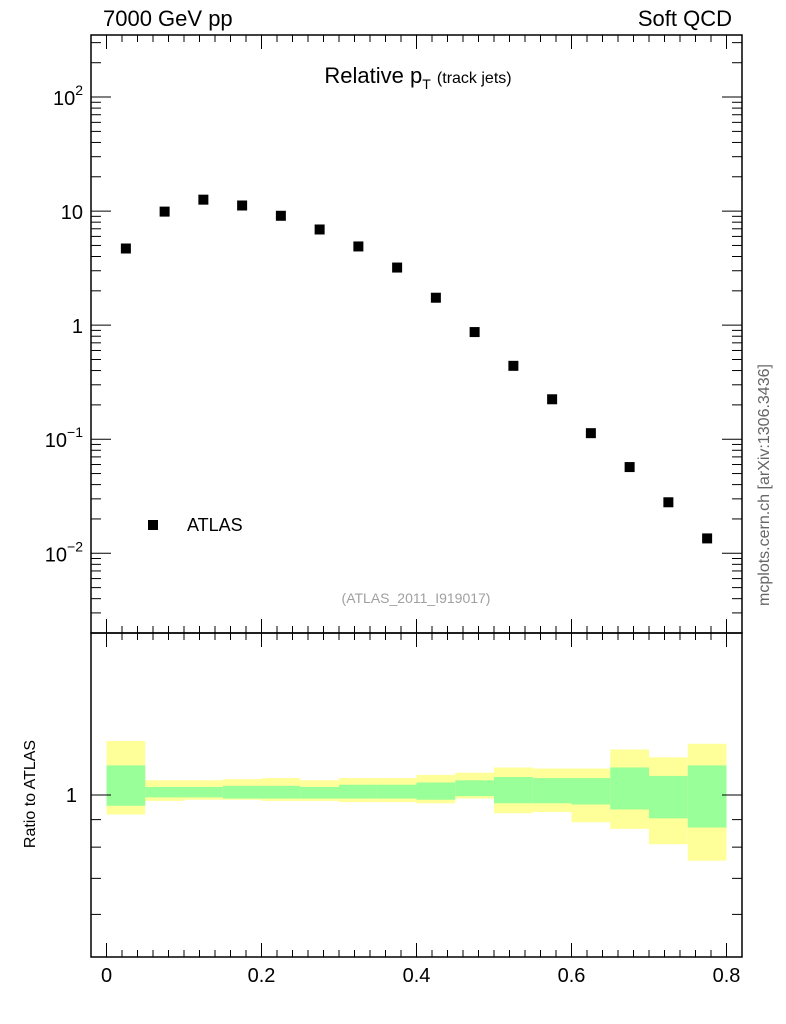 The image size is (786, 1024). I want to click on side-label: mcplots.cern.ch [arXiv:1306.3436], so click(764, 485).